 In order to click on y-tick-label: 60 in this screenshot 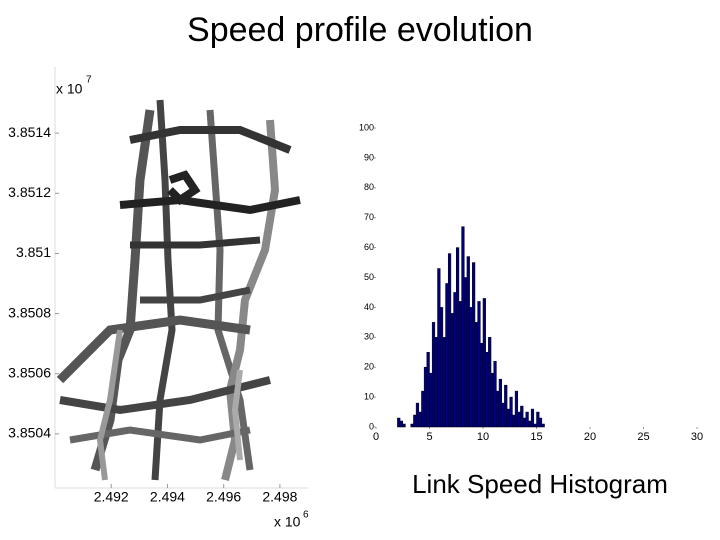, I will do `click(369, 247)`.